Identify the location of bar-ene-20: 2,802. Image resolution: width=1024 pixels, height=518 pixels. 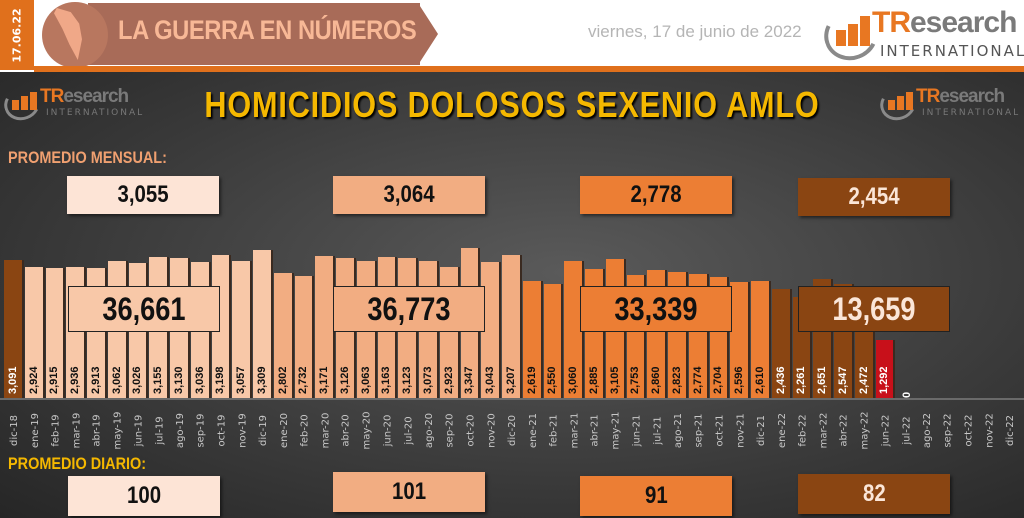
(283, 335).